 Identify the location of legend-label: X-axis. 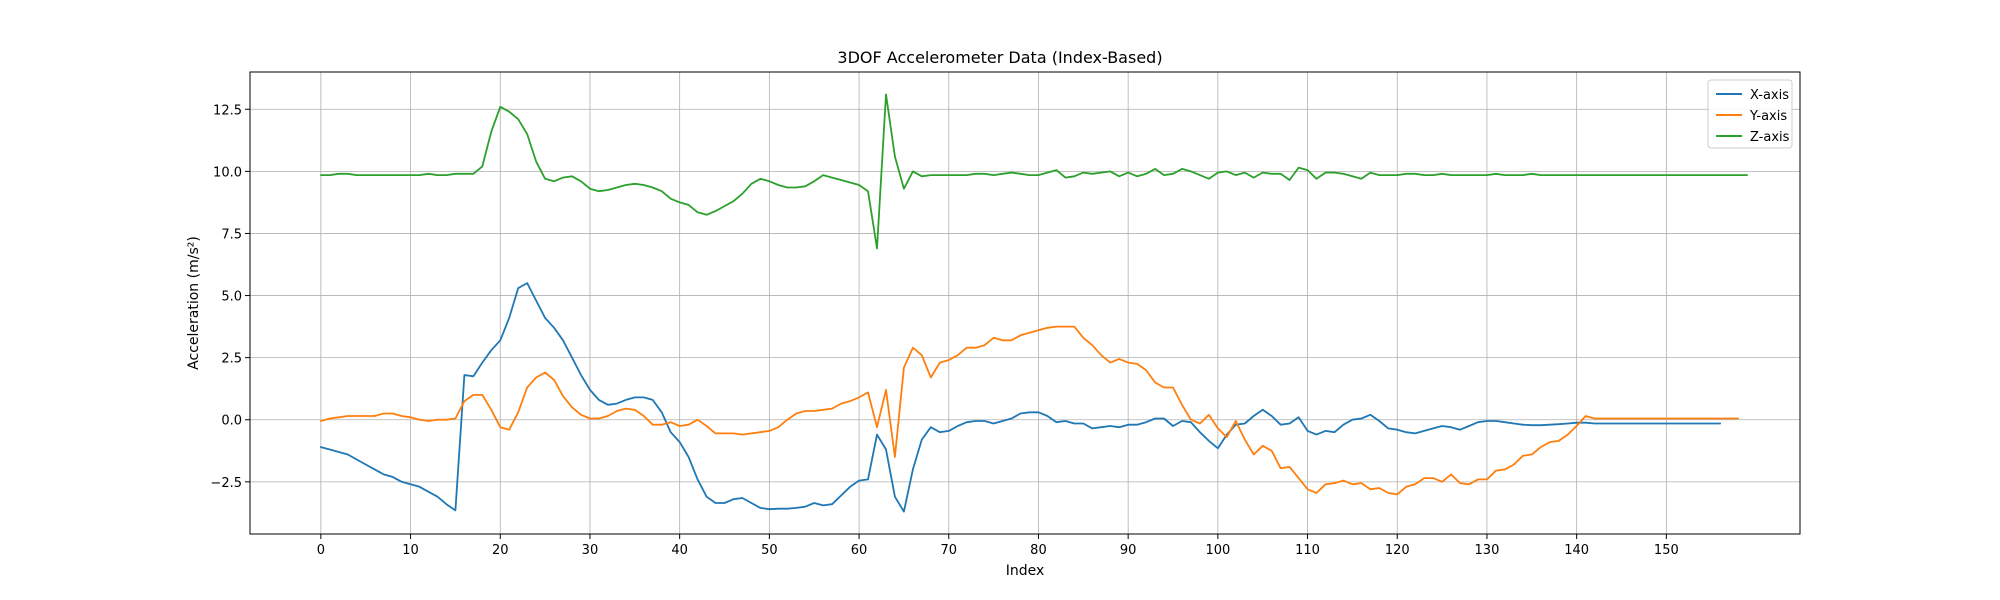
(1769, 95).